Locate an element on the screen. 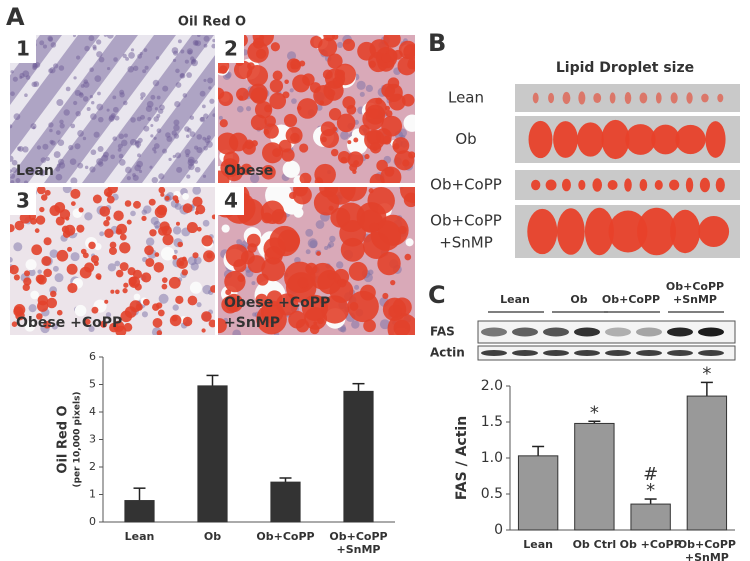 The height and width of the screenshot is (561, 750). blot-group-label: Ob is located at coordinates (578, 299).